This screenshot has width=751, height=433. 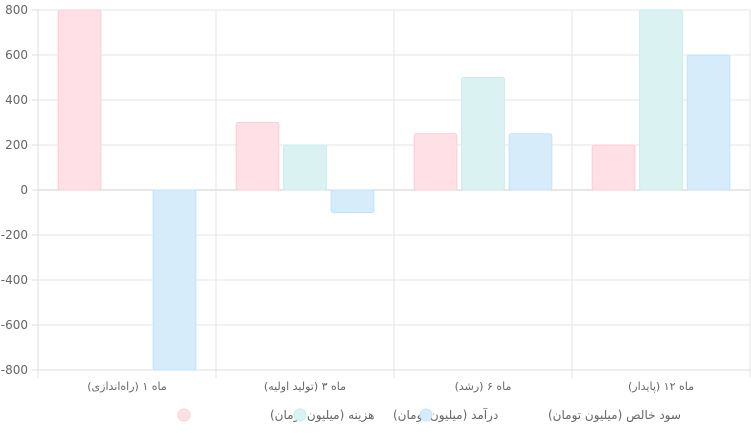 What do you see at coordinates (127, 386) in the screenshot?
I see `x-tick-label: ماه ۱ (راه‌اندازی)` at bounding box center [127, 386].